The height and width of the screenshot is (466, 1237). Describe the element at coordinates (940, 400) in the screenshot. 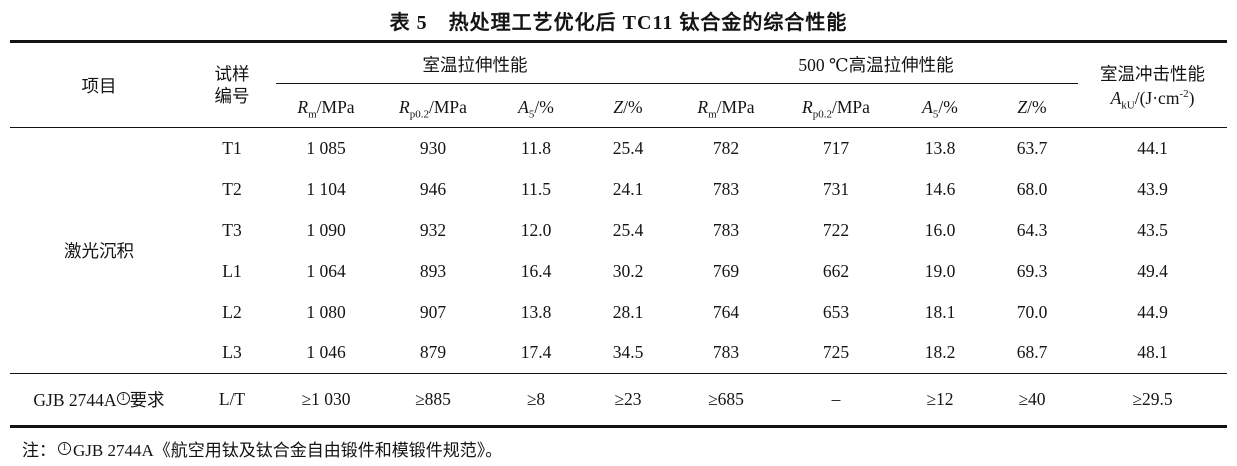

I see `req-ht-a5: ≥12` at that location.